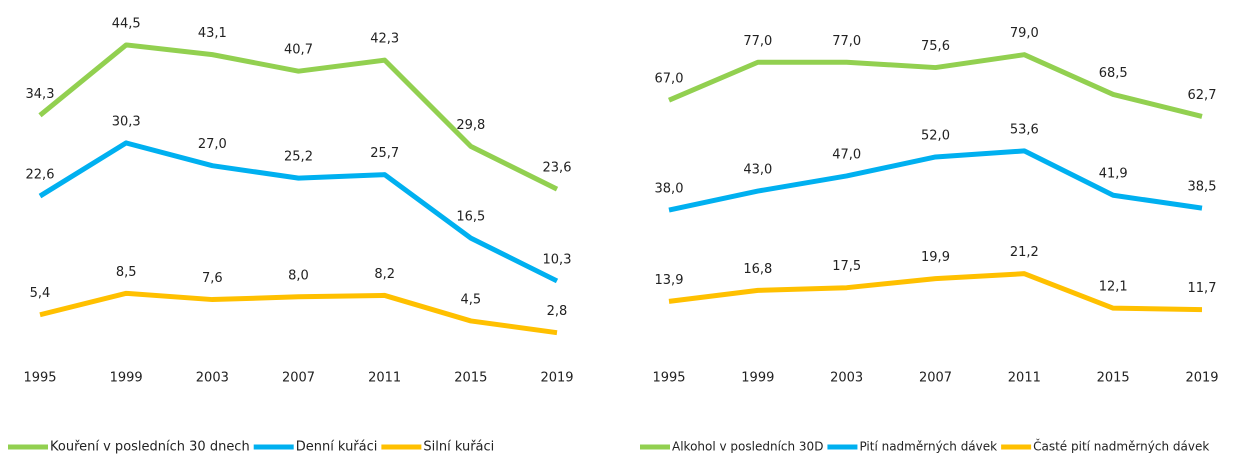 This screenshot has height=461, width=1250. Describe the element at coordinates (40, 94) in the screenshot. I see `data-label: 34,3` at that location.